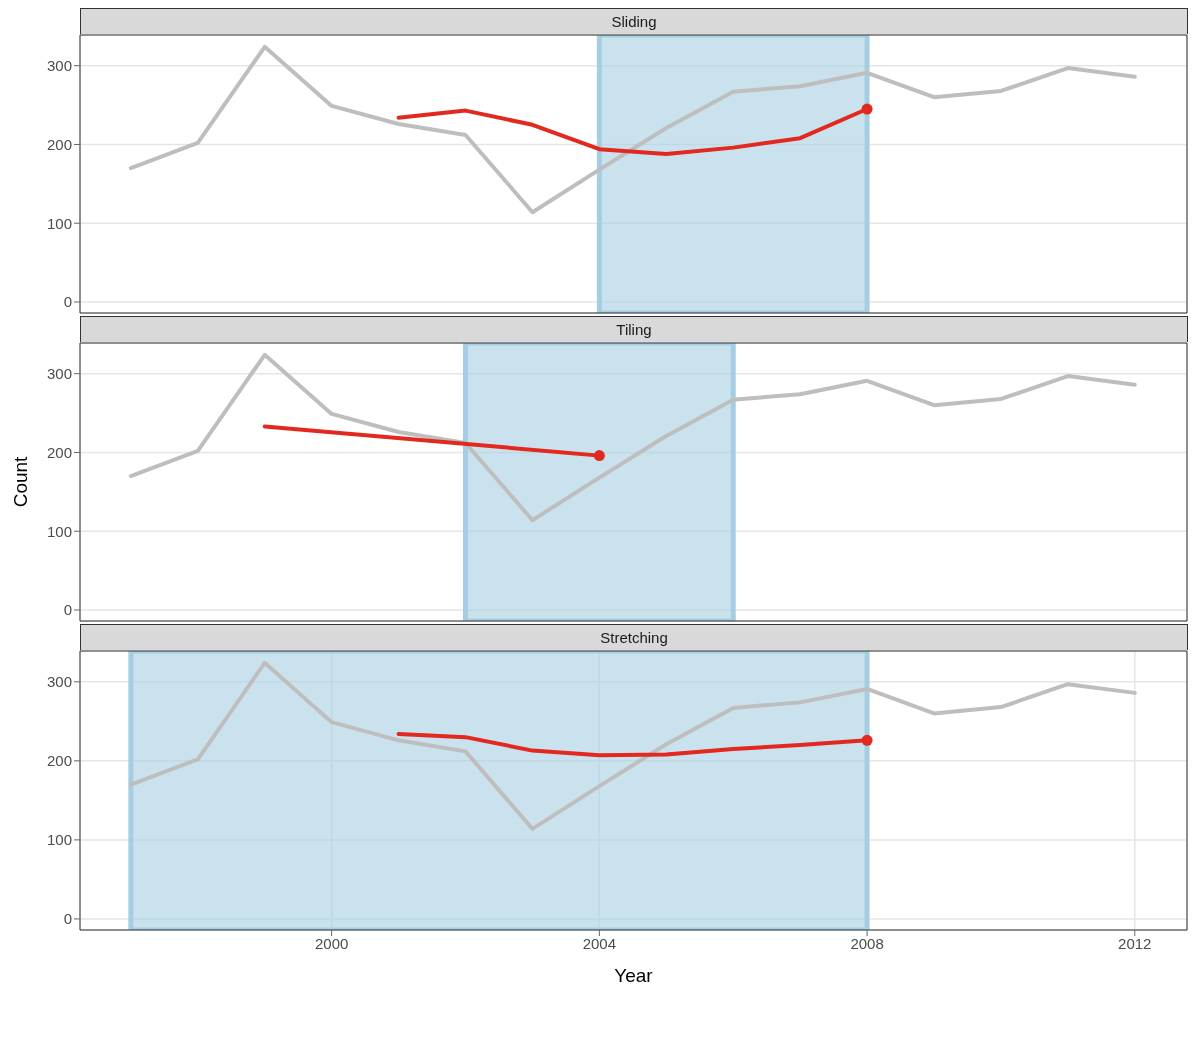 The image size is (1200, 1050). I want to click on x-tick-label: 2000, so click(331, 943).